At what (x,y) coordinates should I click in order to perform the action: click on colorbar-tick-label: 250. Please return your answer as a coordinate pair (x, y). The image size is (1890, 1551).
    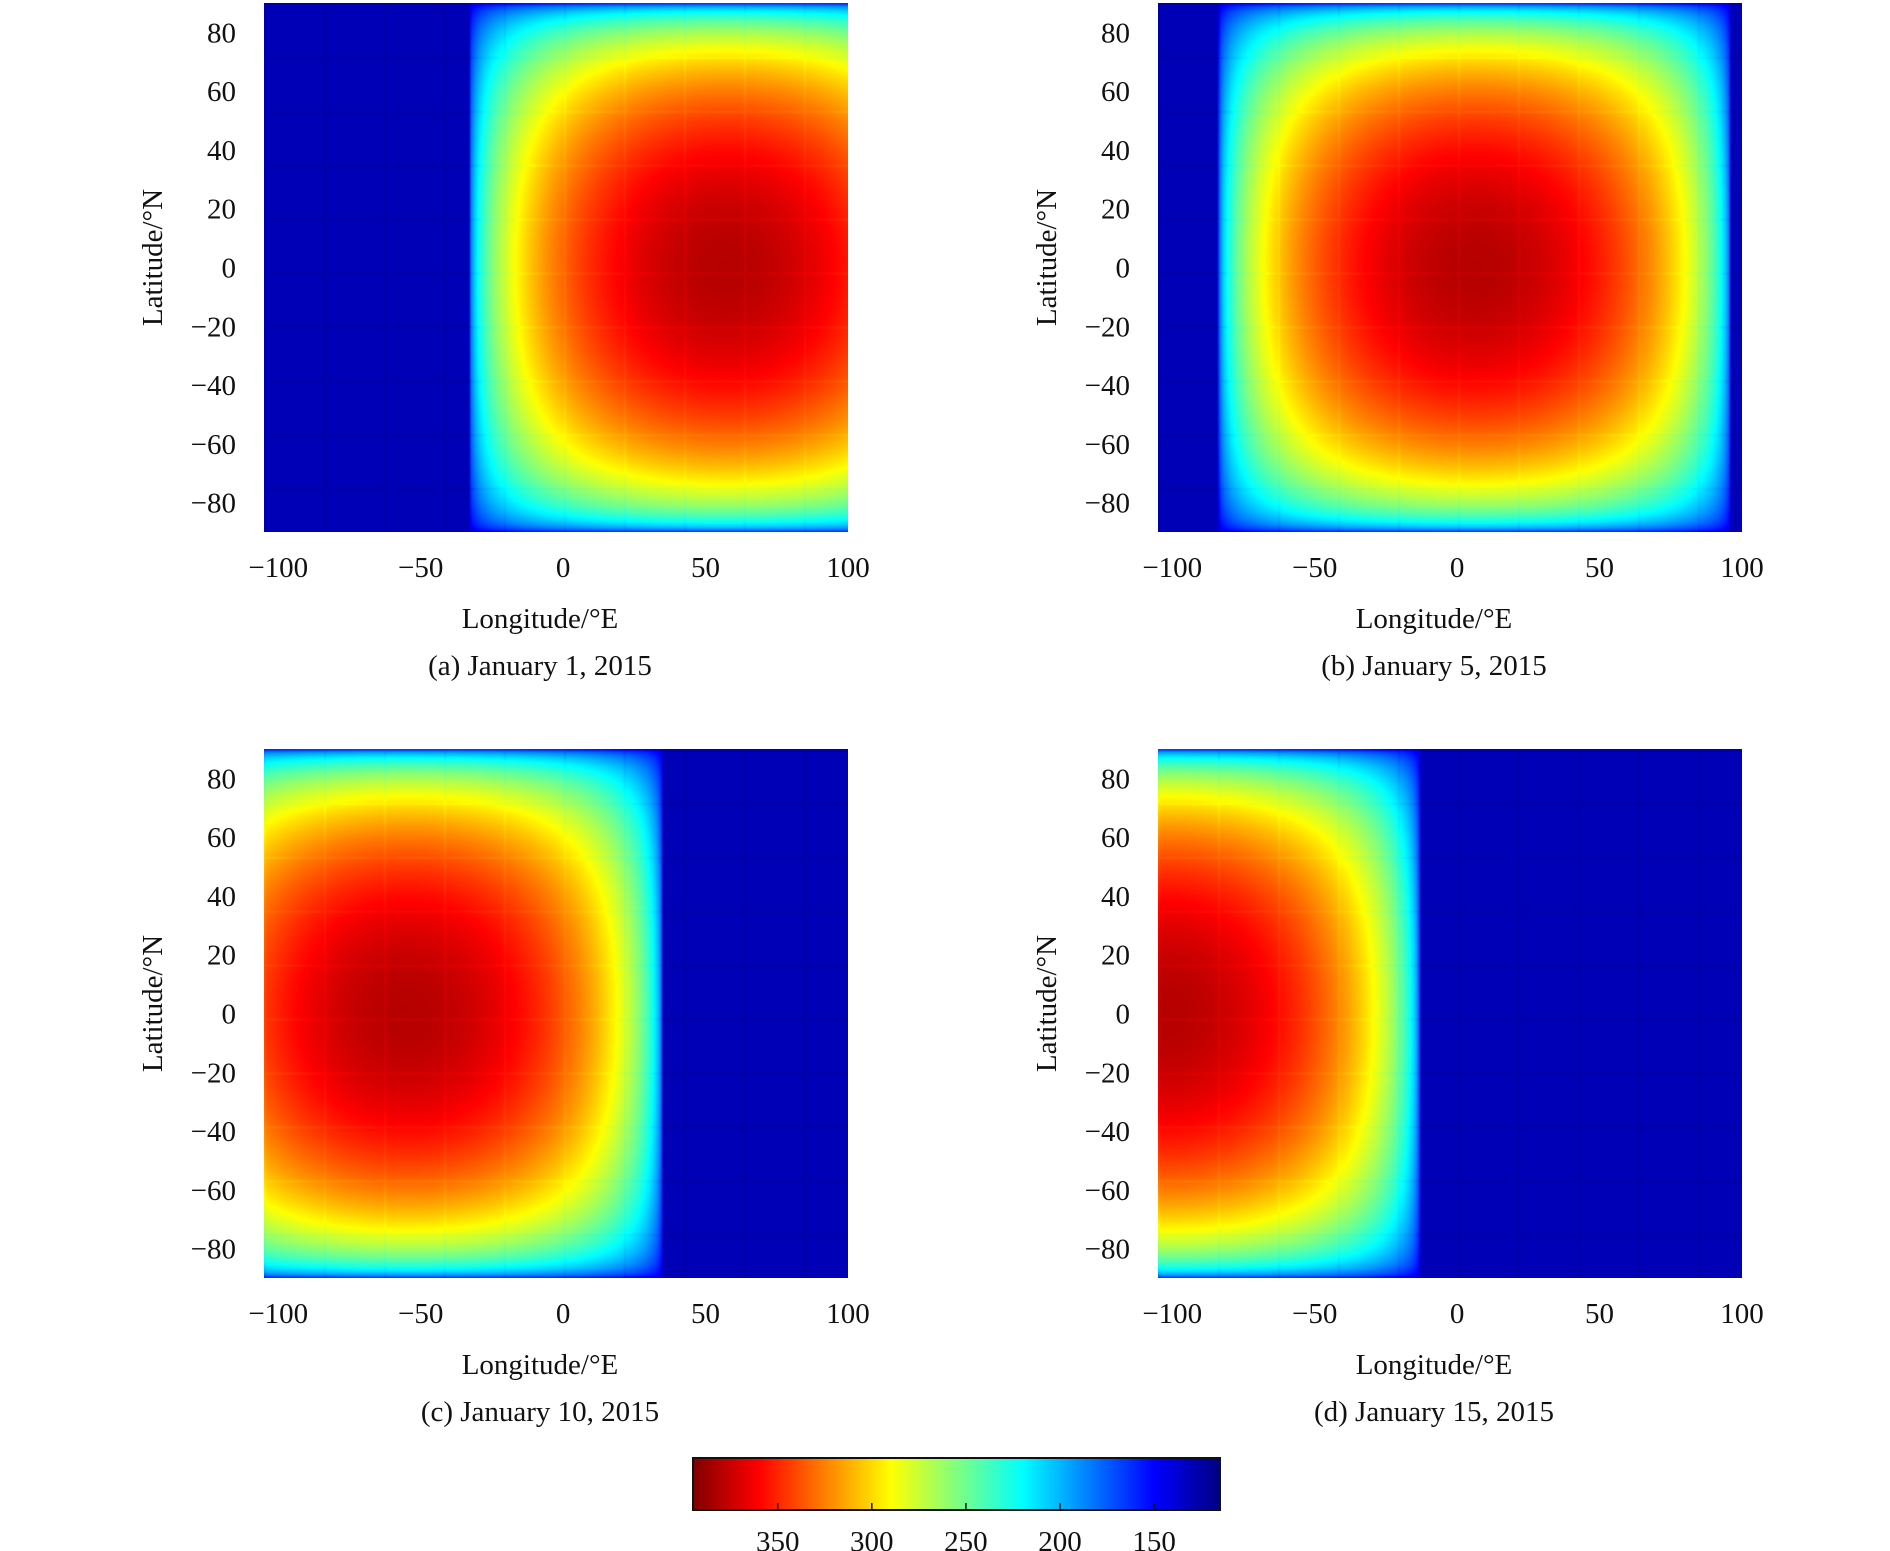
    Looking at the image, I should click on (966, 1538).